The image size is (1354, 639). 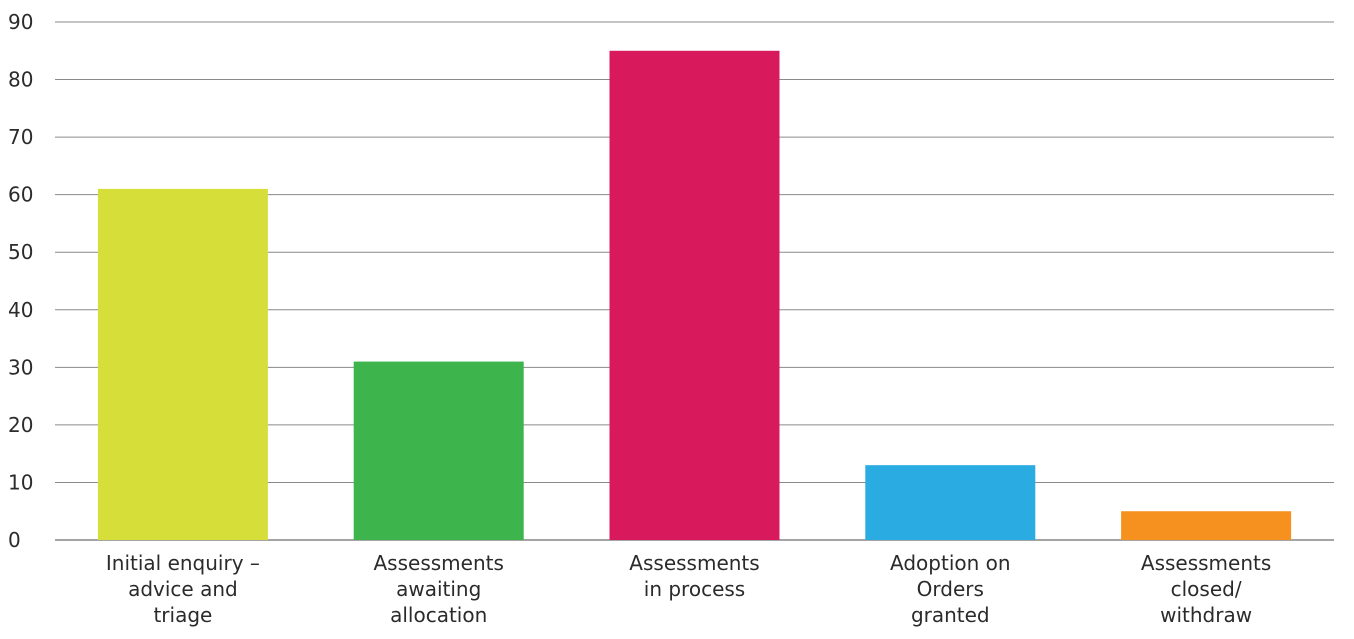 What do you see at coordinates (20, 367) in the screenshot?
I see `y-tick-label-30: 30` at bounding box center [20, 367].